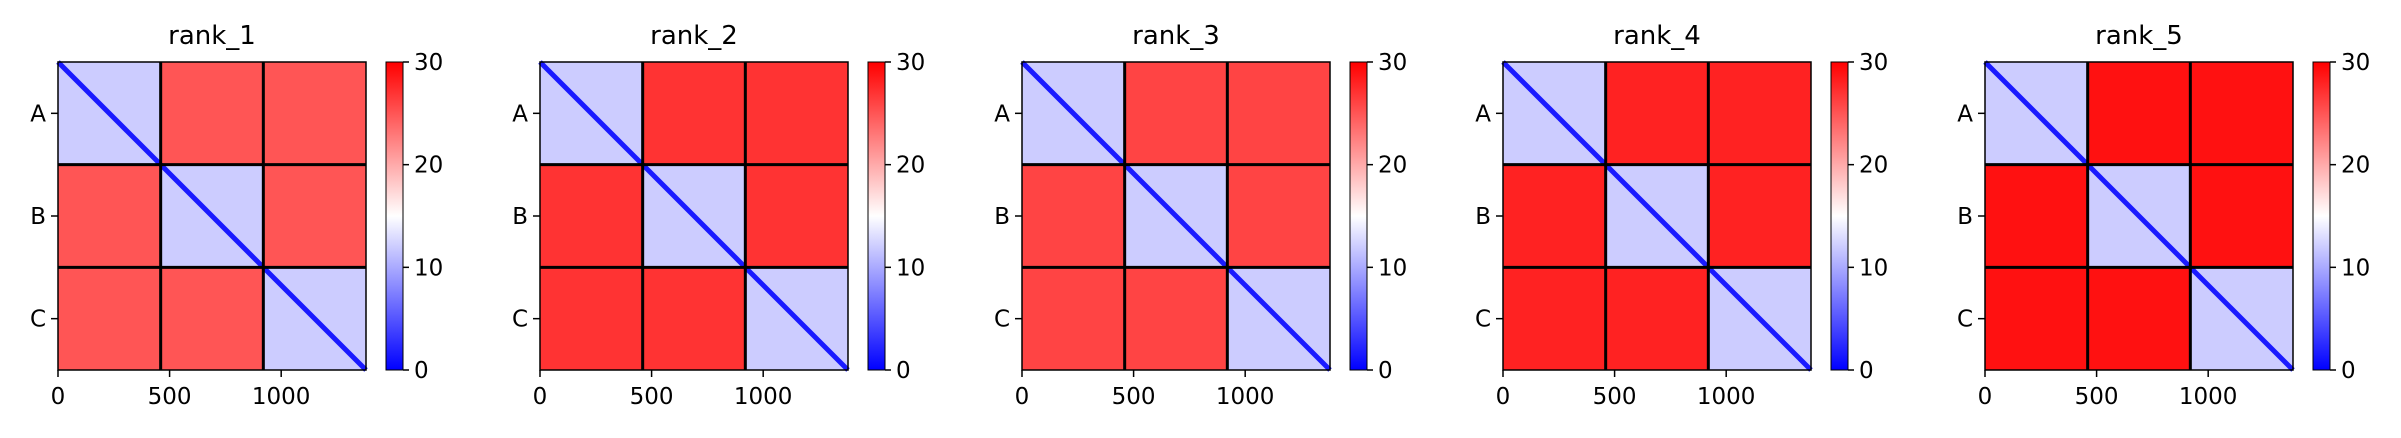 This screenshot has height=438, width=2401. I want to click on panel-title: rank_4, so click(1657, 36).